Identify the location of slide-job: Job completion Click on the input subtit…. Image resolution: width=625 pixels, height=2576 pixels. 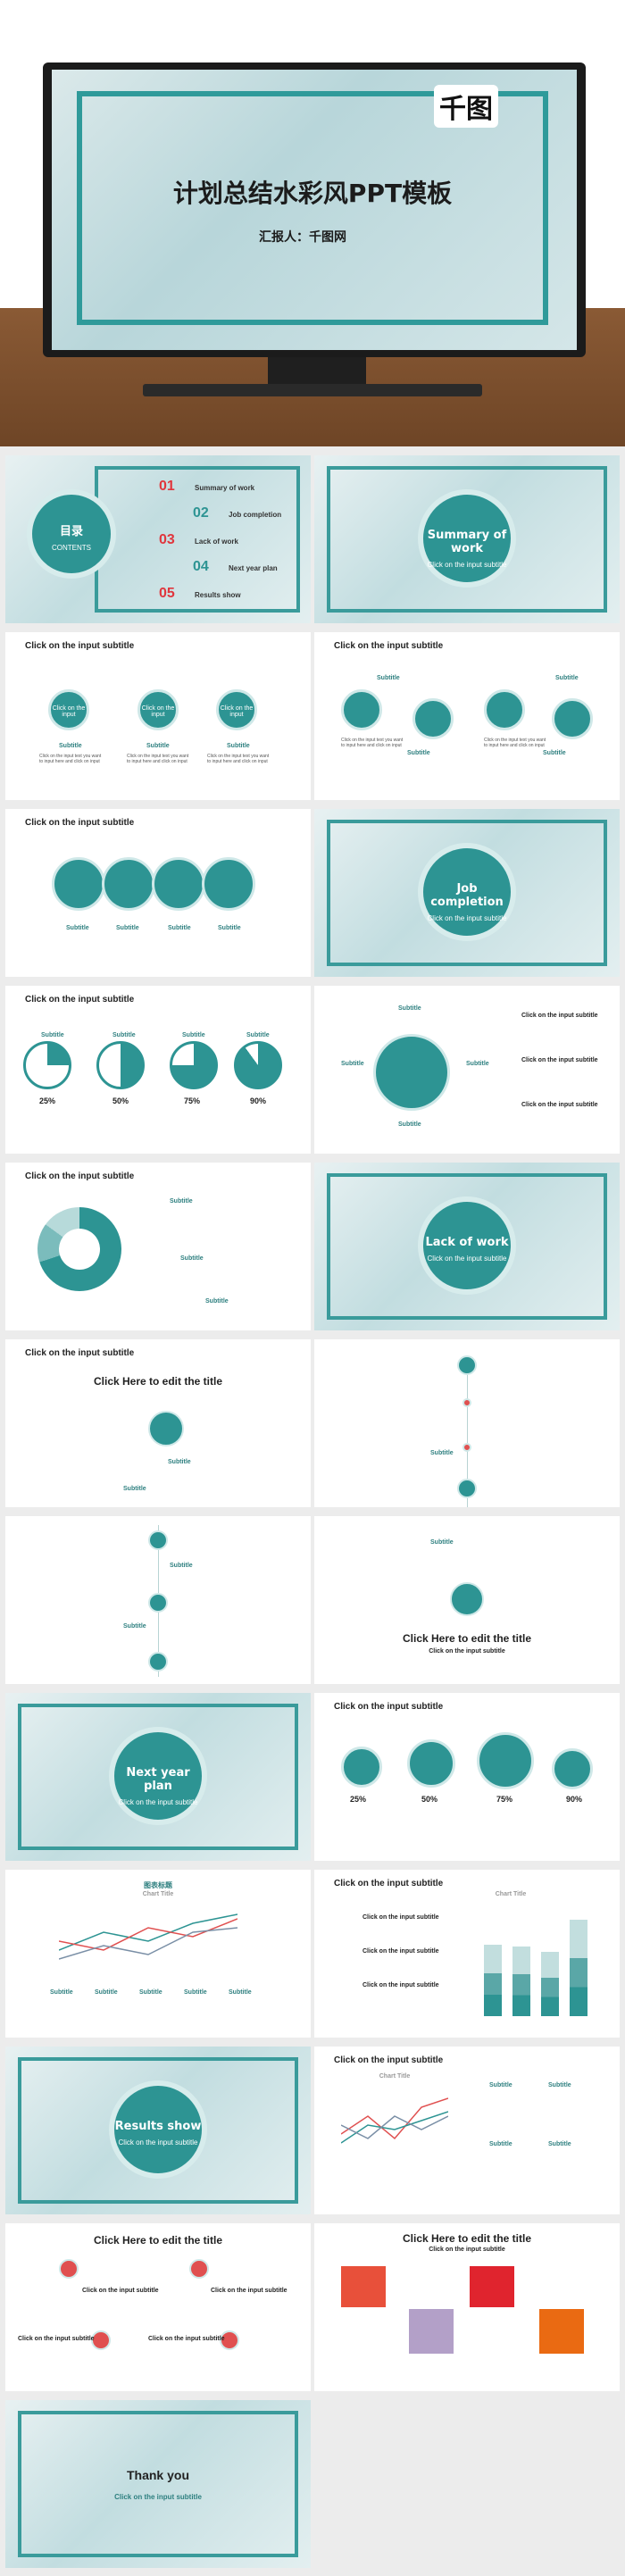
(467, 893).